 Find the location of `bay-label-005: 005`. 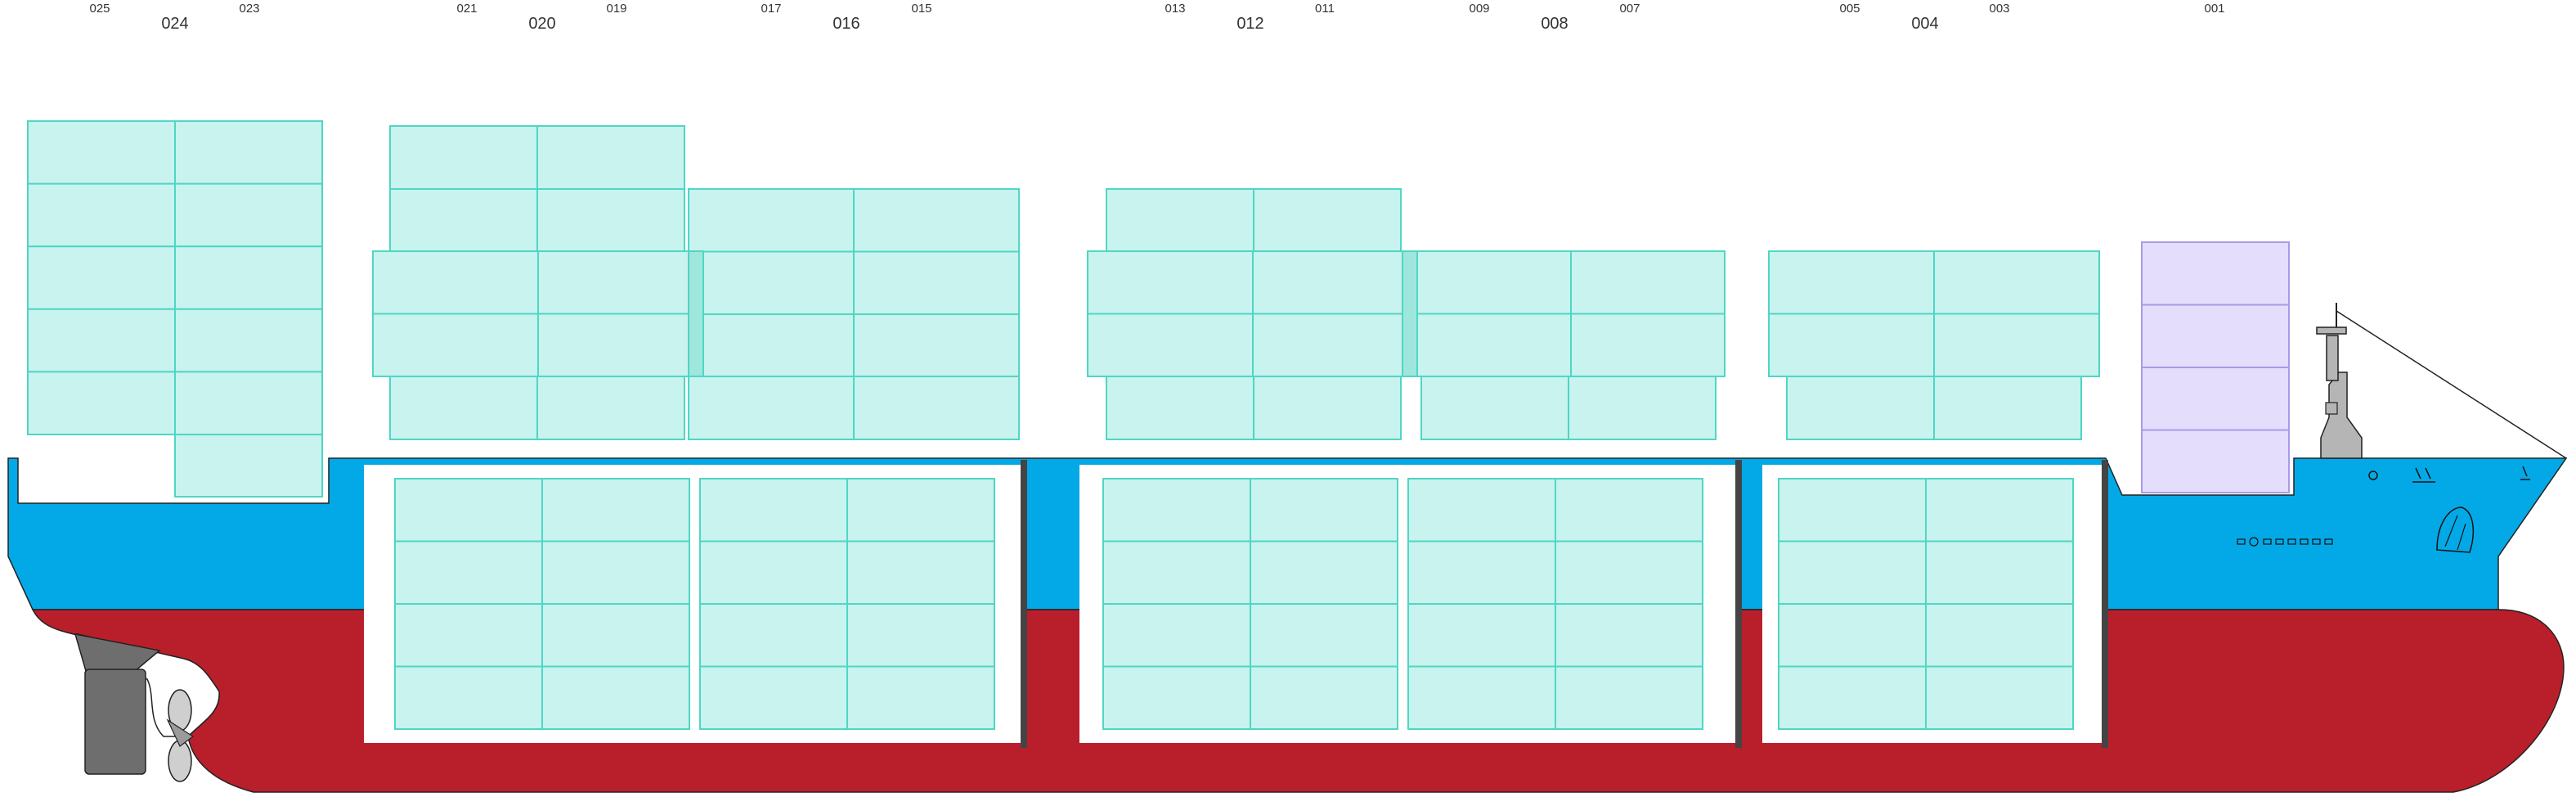

bay-label-005: 005 is located at coordinates (1850, 9).